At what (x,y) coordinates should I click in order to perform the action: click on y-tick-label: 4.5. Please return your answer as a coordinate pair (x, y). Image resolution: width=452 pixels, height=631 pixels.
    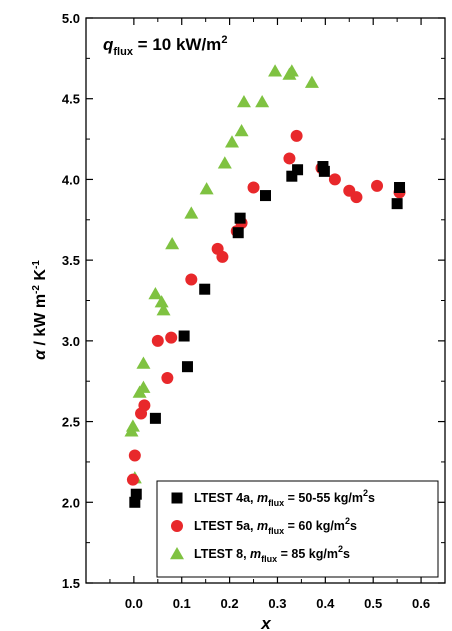
    Looking at the image, I should click on (71, 99).